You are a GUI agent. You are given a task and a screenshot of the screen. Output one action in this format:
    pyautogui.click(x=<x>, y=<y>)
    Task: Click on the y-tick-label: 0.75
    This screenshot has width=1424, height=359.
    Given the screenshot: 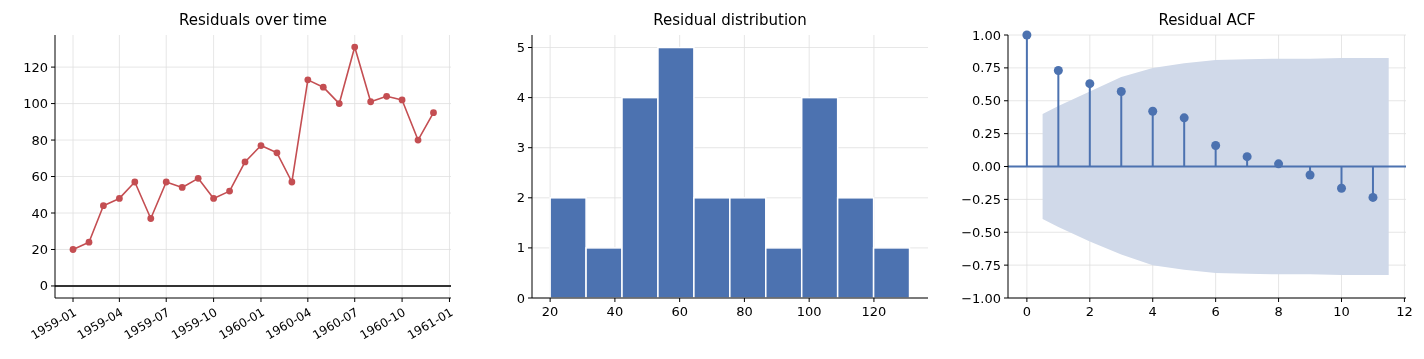 What is the action you would take?
    pyautogui.click(x=986, y=68)
    